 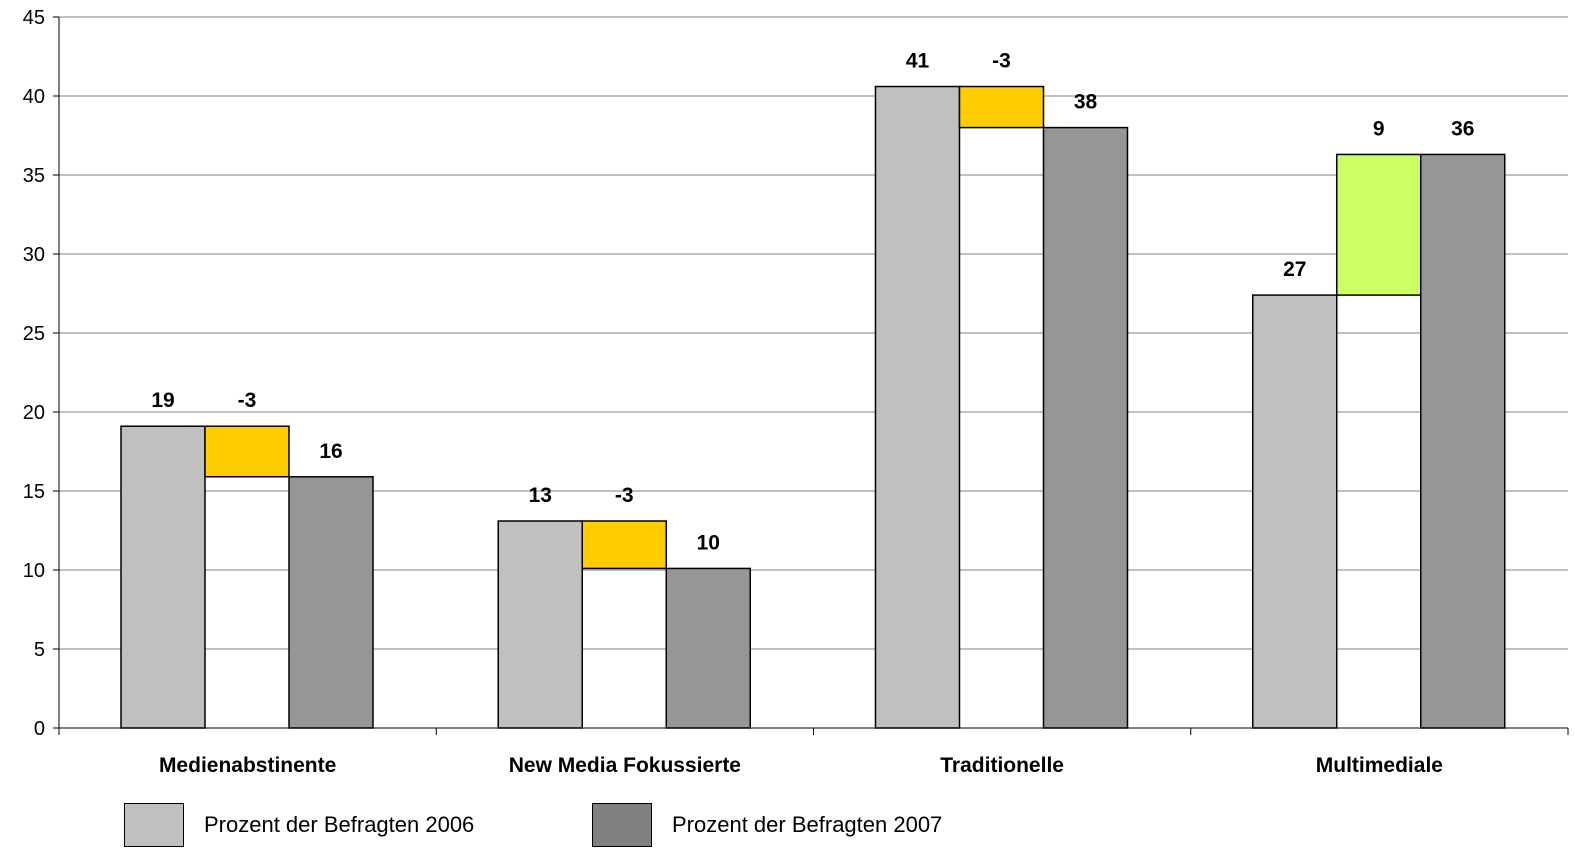 I want to click on y-tick-label-20: 20, so click(x=34, y=413).